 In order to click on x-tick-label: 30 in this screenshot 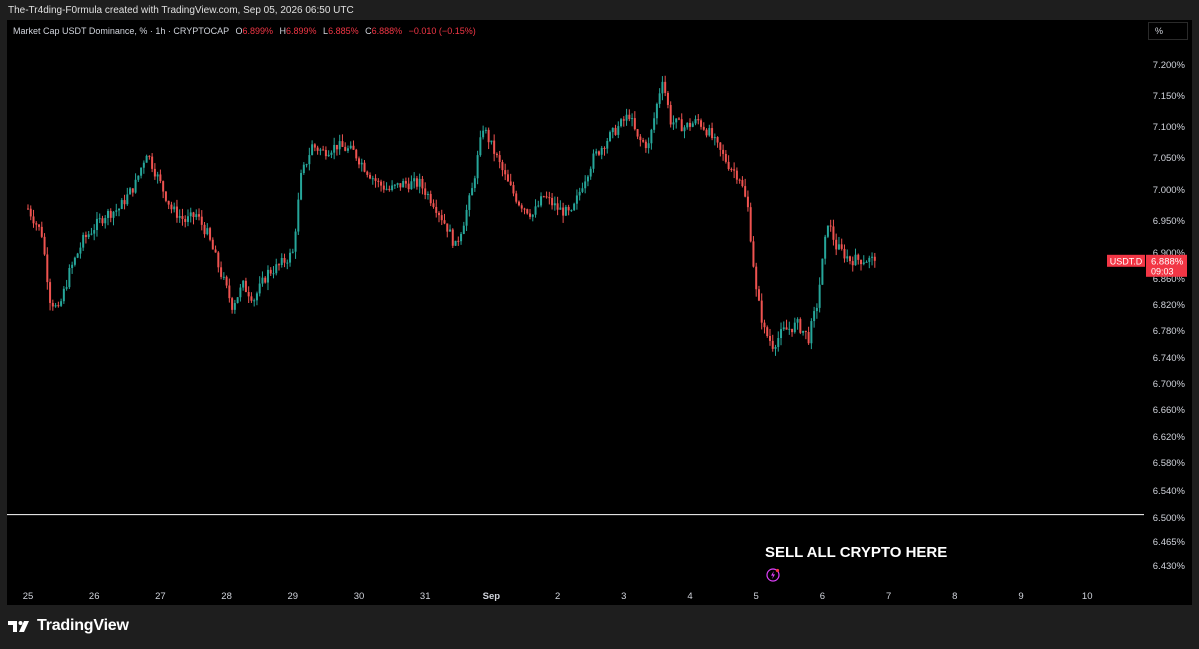, I will do `click(359, 596)`.